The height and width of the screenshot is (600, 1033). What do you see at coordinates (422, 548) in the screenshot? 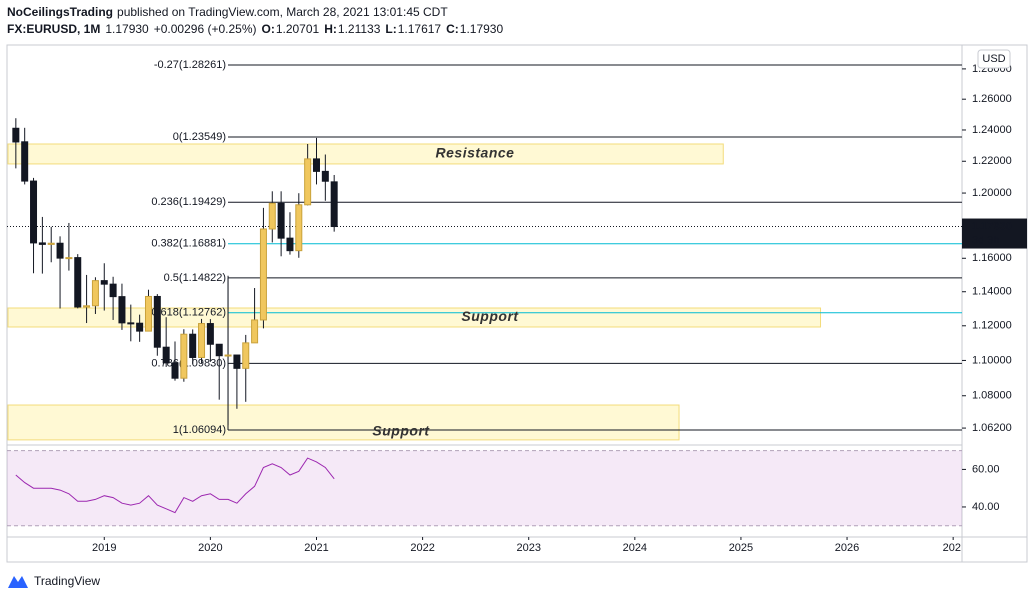
I see `x-tick-label: 2022` at bounding box center [422, 548].